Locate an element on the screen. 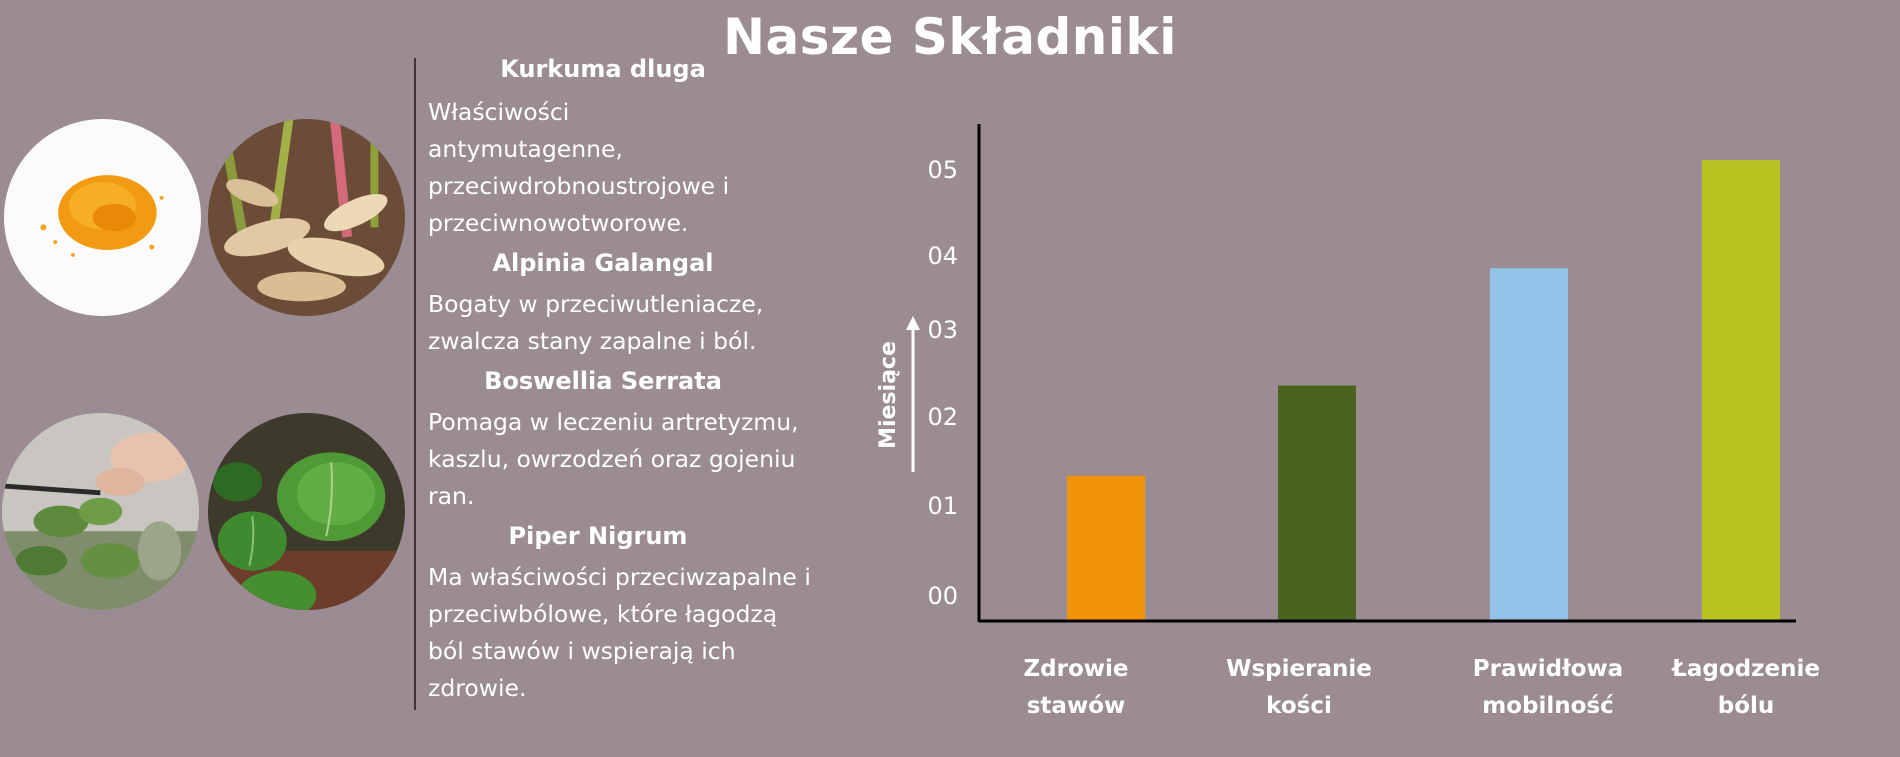  x-category-label: Łagodzenie bólu is located at coordinates (1745, 687).